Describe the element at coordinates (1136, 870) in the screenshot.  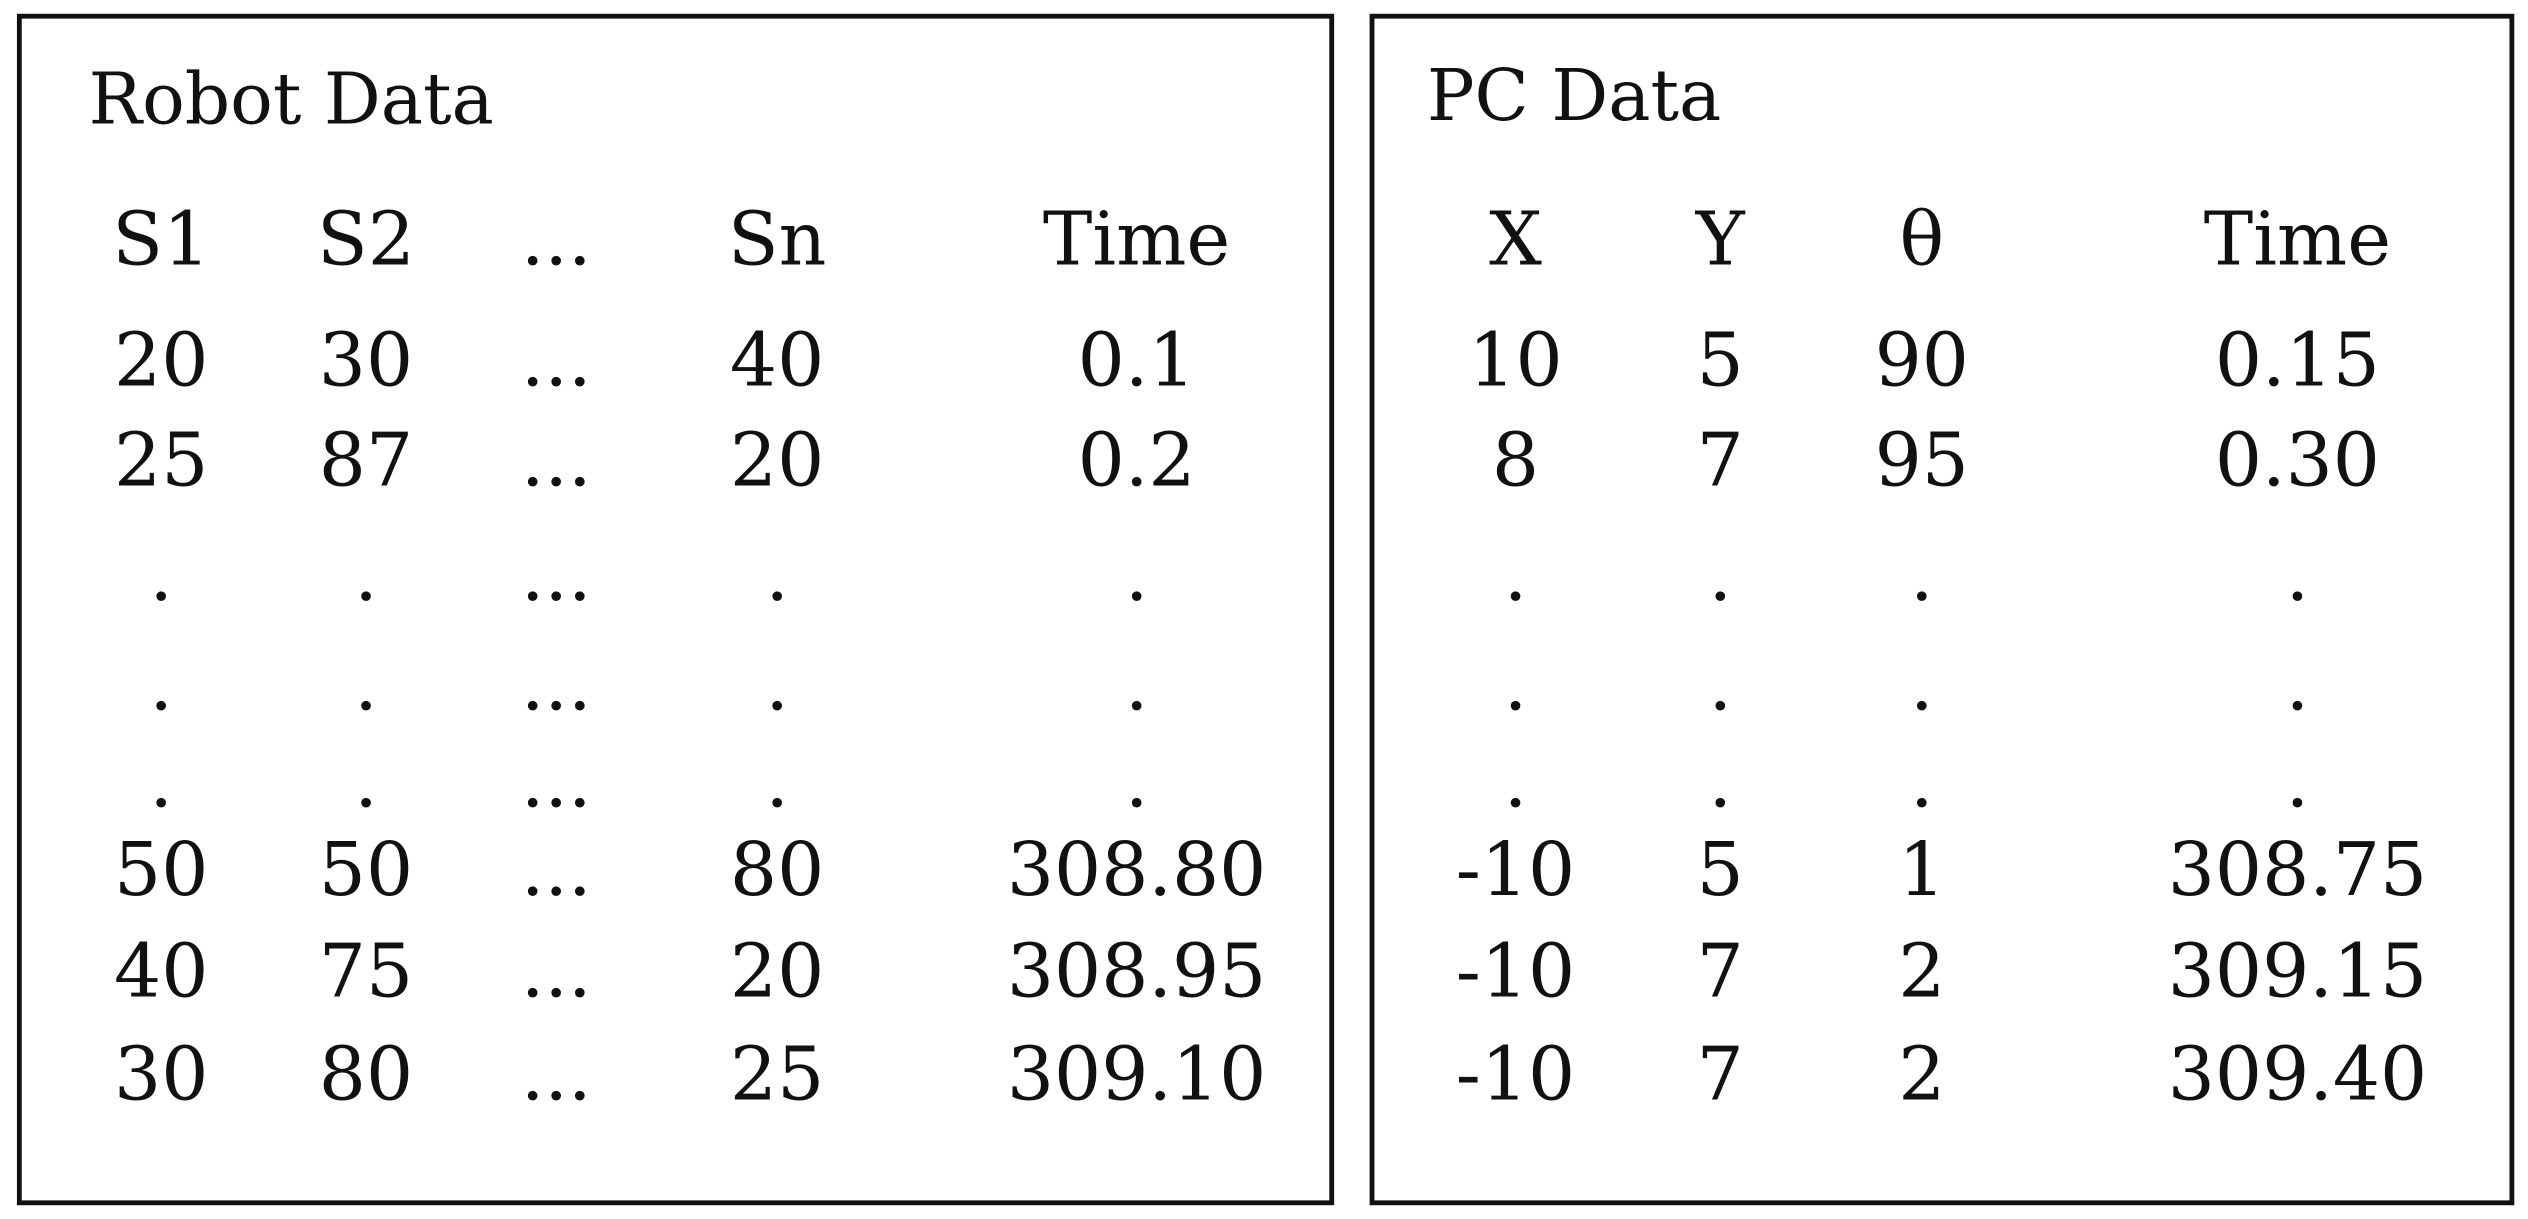
I see `table-cell: 308.80` at that location.